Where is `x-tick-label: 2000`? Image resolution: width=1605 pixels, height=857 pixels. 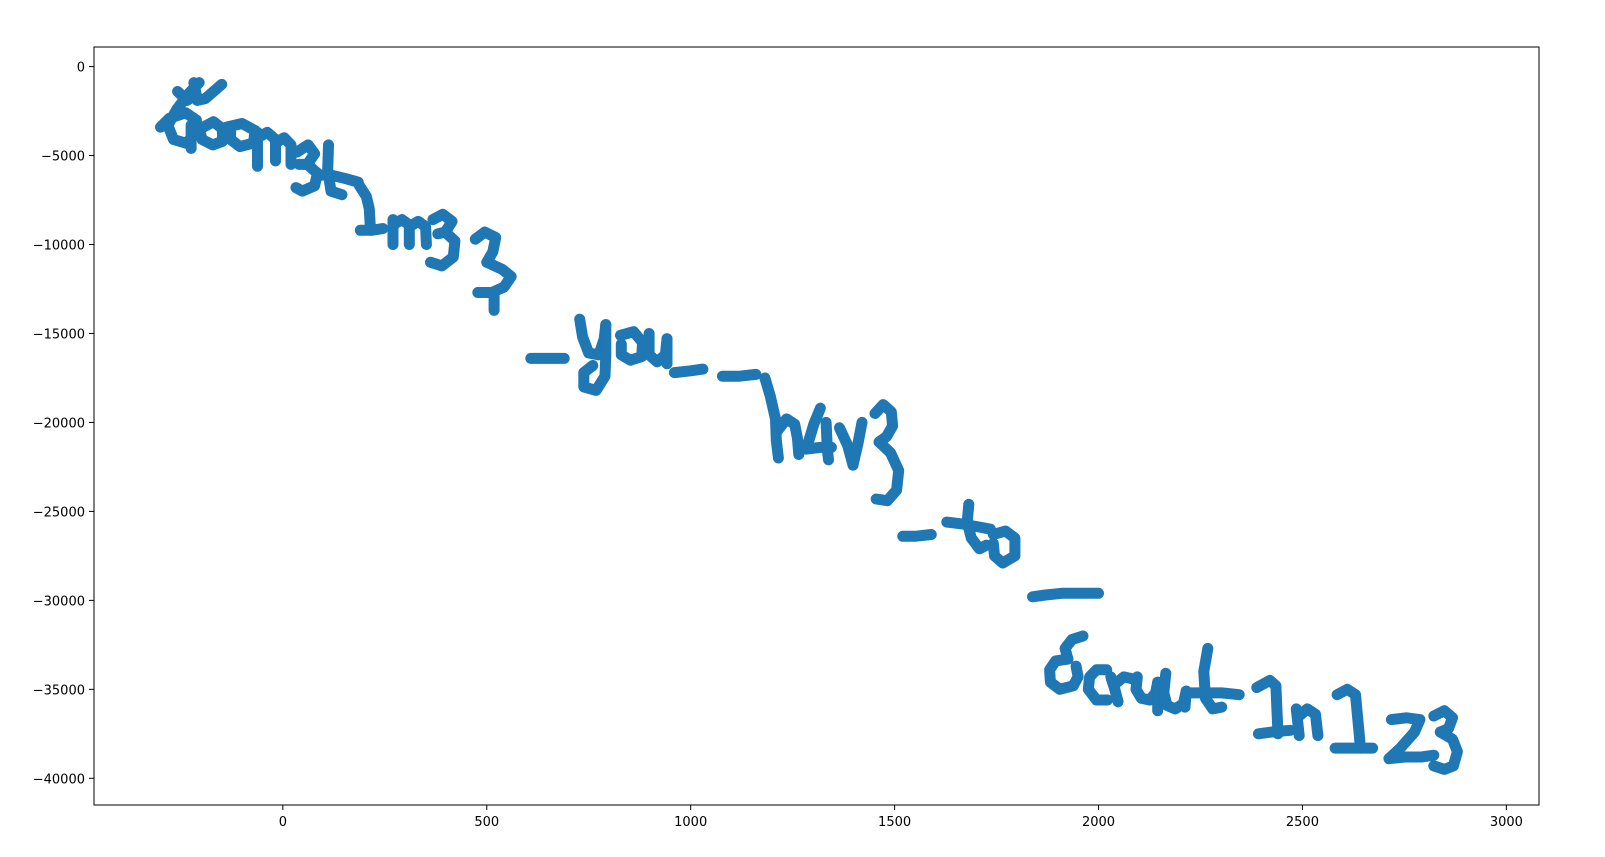
x-tick-label: 2000 is located at coordinates (1098, 822).